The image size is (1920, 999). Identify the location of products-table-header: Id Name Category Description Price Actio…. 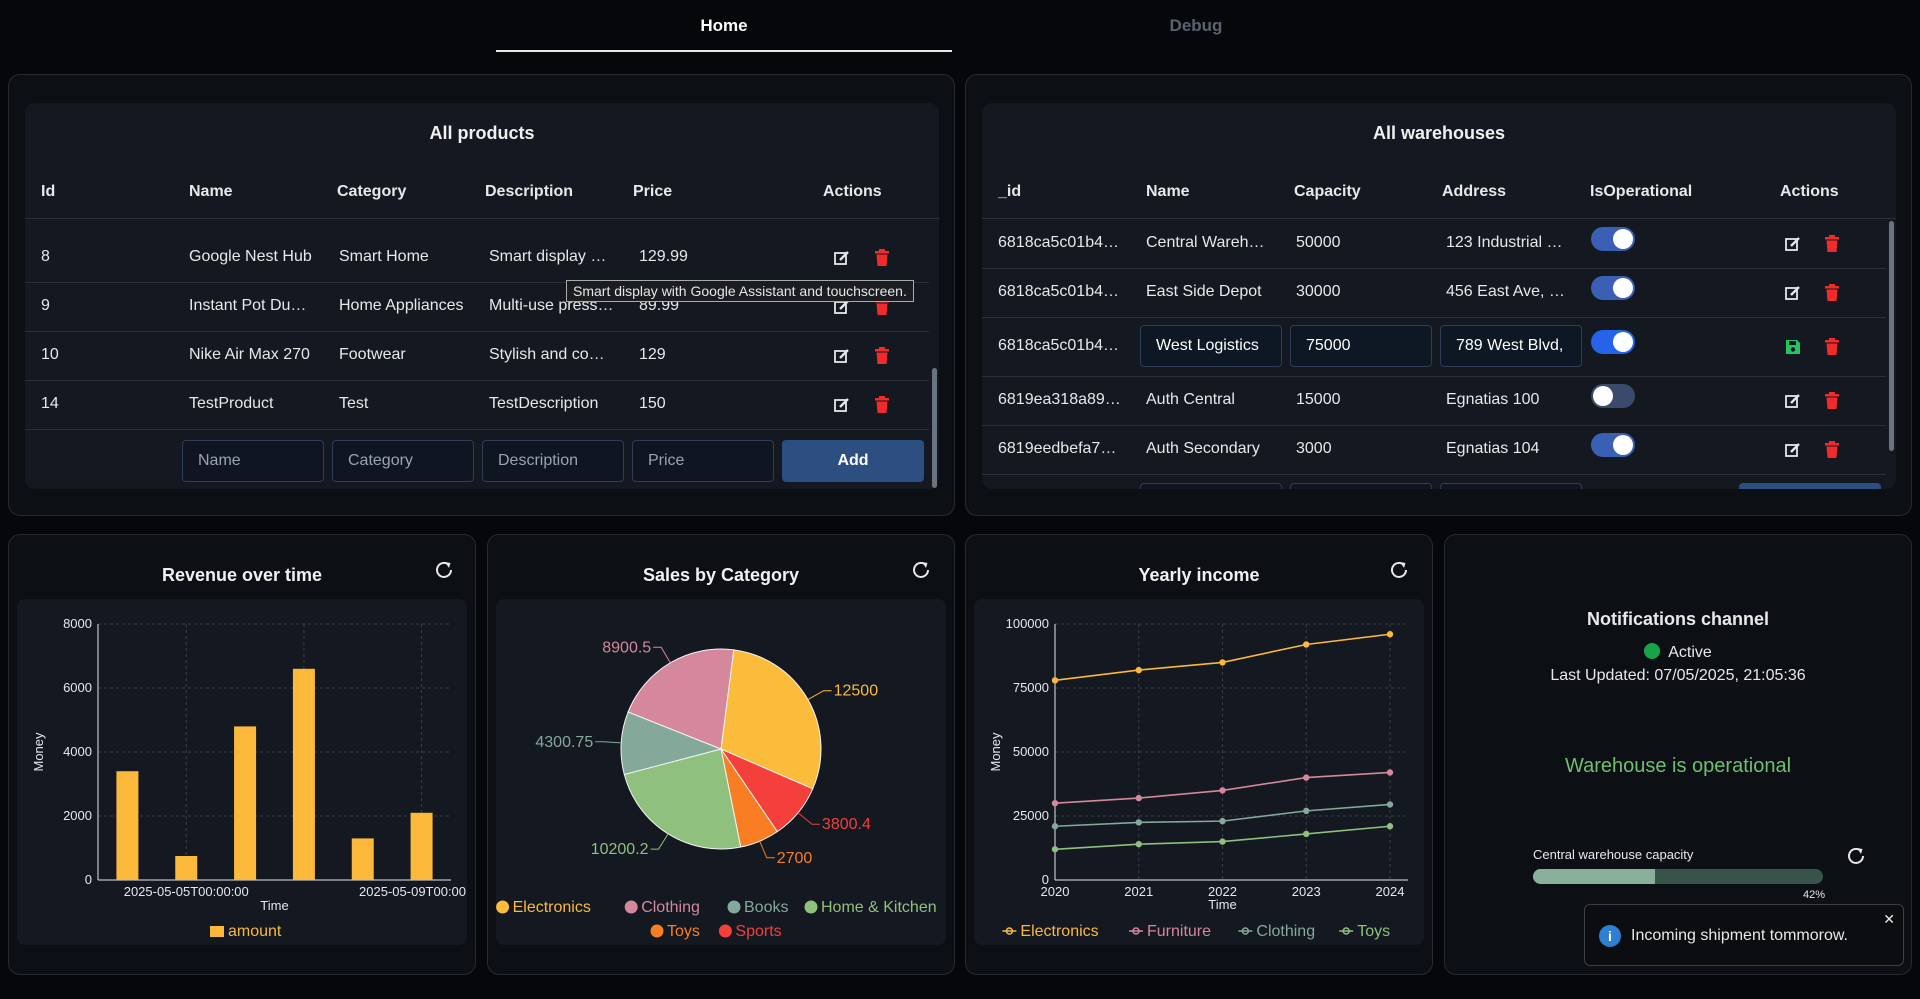
(482, 195).